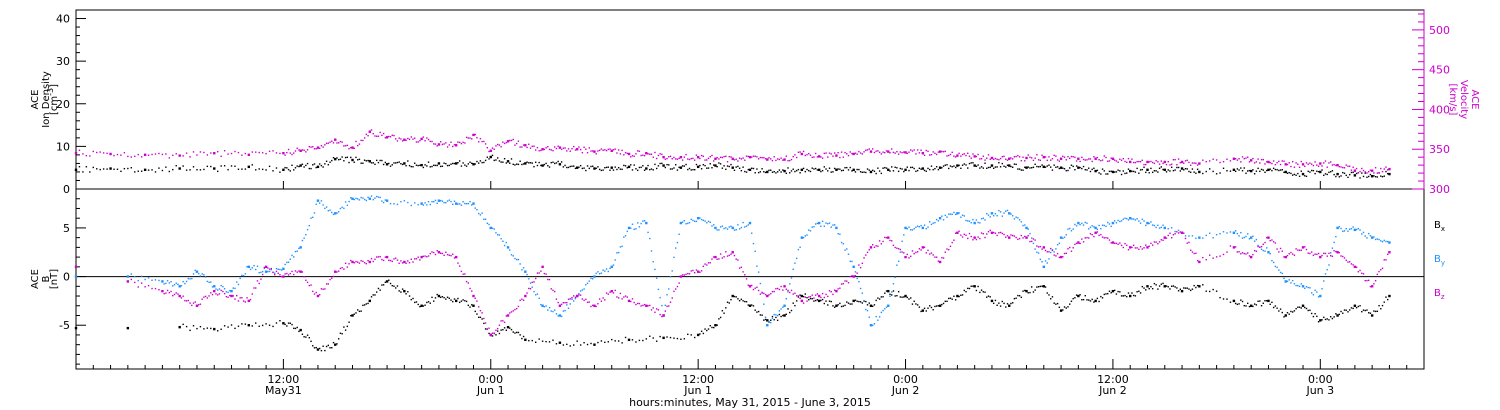 The height and width of the screenshot is (410, 1500). I want to click on data-point-by, so click(1303, 286).